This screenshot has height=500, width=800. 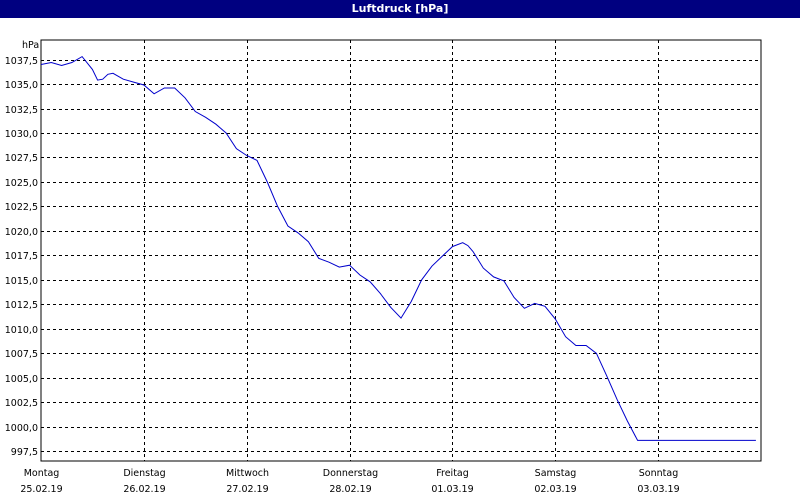 What do you see at coordinates (21, 428) in the screenshot?
I see `y-tick-label: 1000,0` at bounding box center [21, 428].